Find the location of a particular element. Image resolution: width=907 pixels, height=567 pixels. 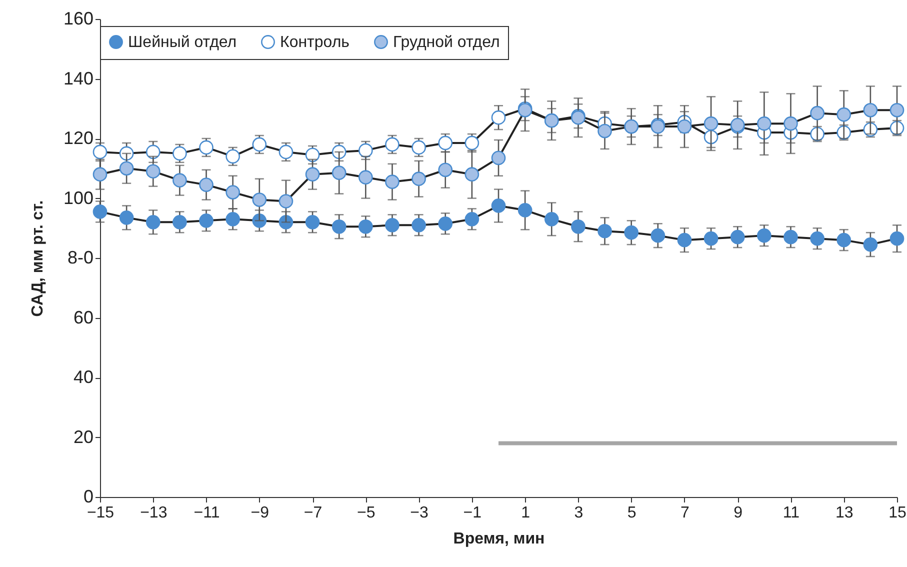

x-tick-label: −15 is located at coordinates (100, 513).